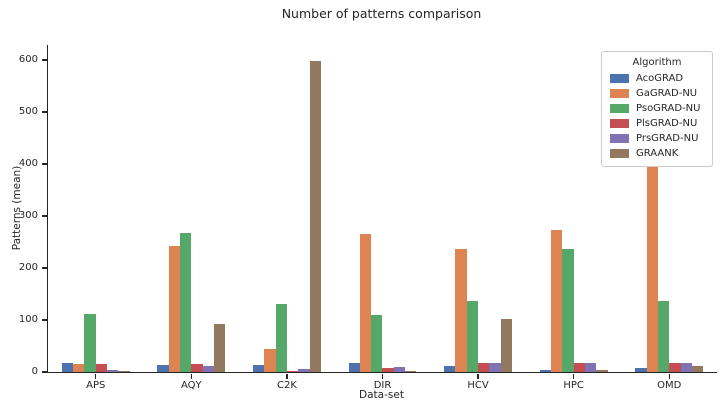  What do you see at coordinates (590, 367) in the screenshot?
I see `bar-prsgrad-nu-hpc` at bounding box center [590, 367].